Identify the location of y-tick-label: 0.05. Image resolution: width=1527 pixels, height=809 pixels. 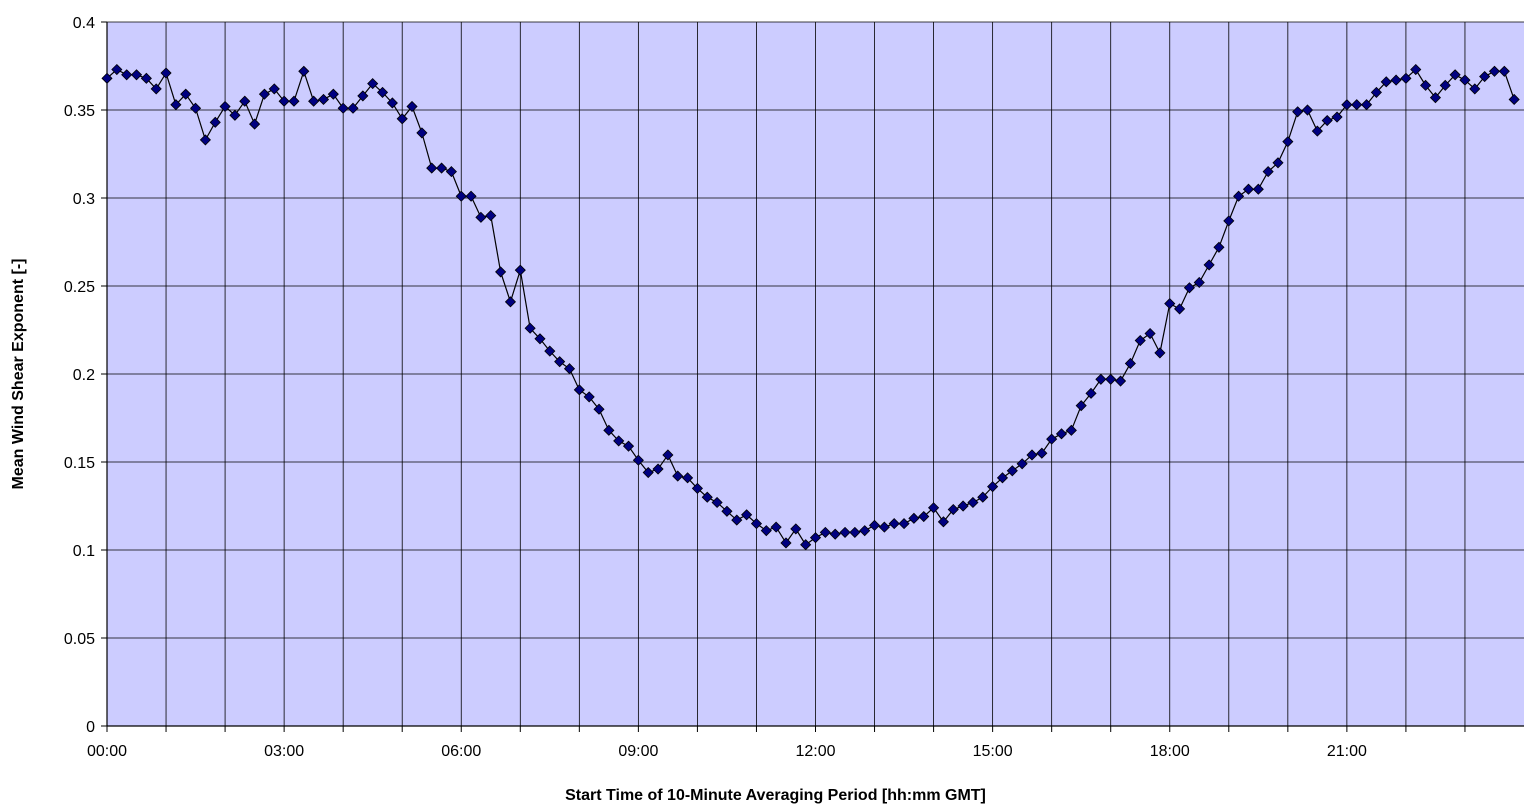
(79, 639).